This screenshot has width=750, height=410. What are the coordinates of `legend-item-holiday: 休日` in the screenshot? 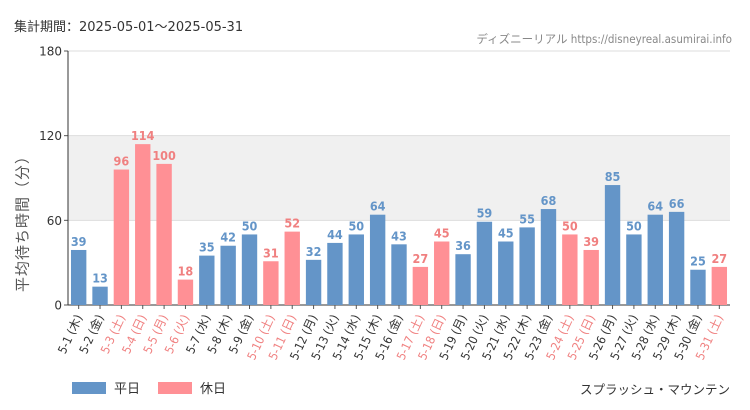 It's located at (192, 387).